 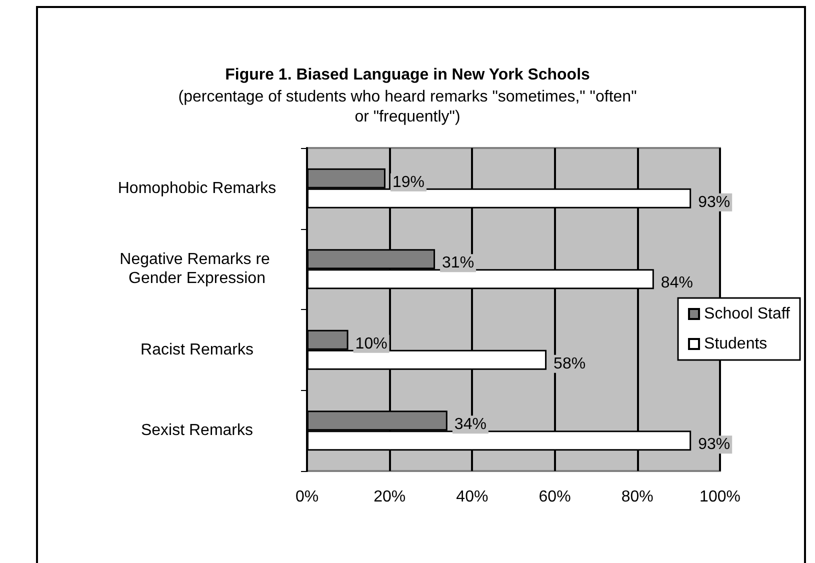 I want to click on data-label: 58%, so click(x=570, y=363).